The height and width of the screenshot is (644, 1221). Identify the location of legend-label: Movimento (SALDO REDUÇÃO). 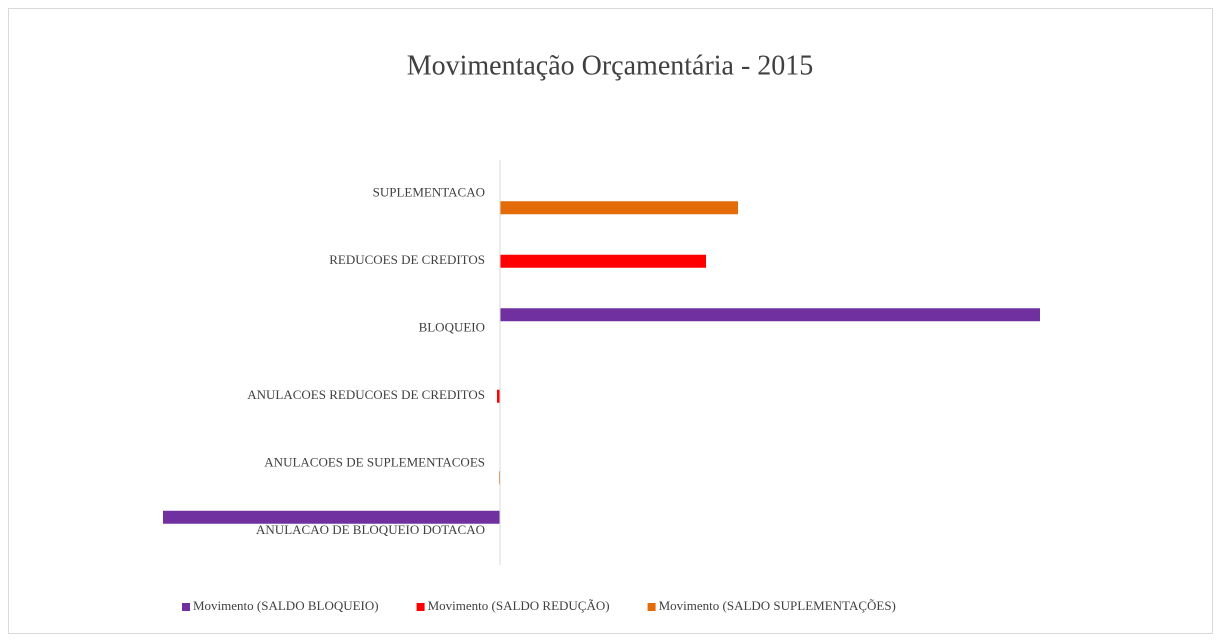
(519, 605).